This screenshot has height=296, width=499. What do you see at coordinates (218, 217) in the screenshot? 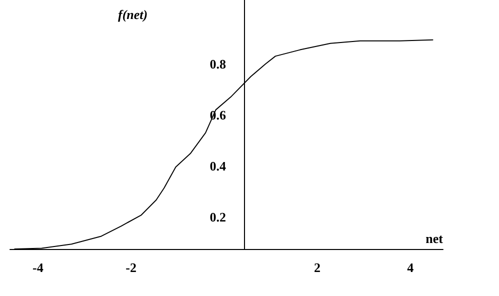
I see `y-tick-label: 0.2` at bounding box center [218, 217].